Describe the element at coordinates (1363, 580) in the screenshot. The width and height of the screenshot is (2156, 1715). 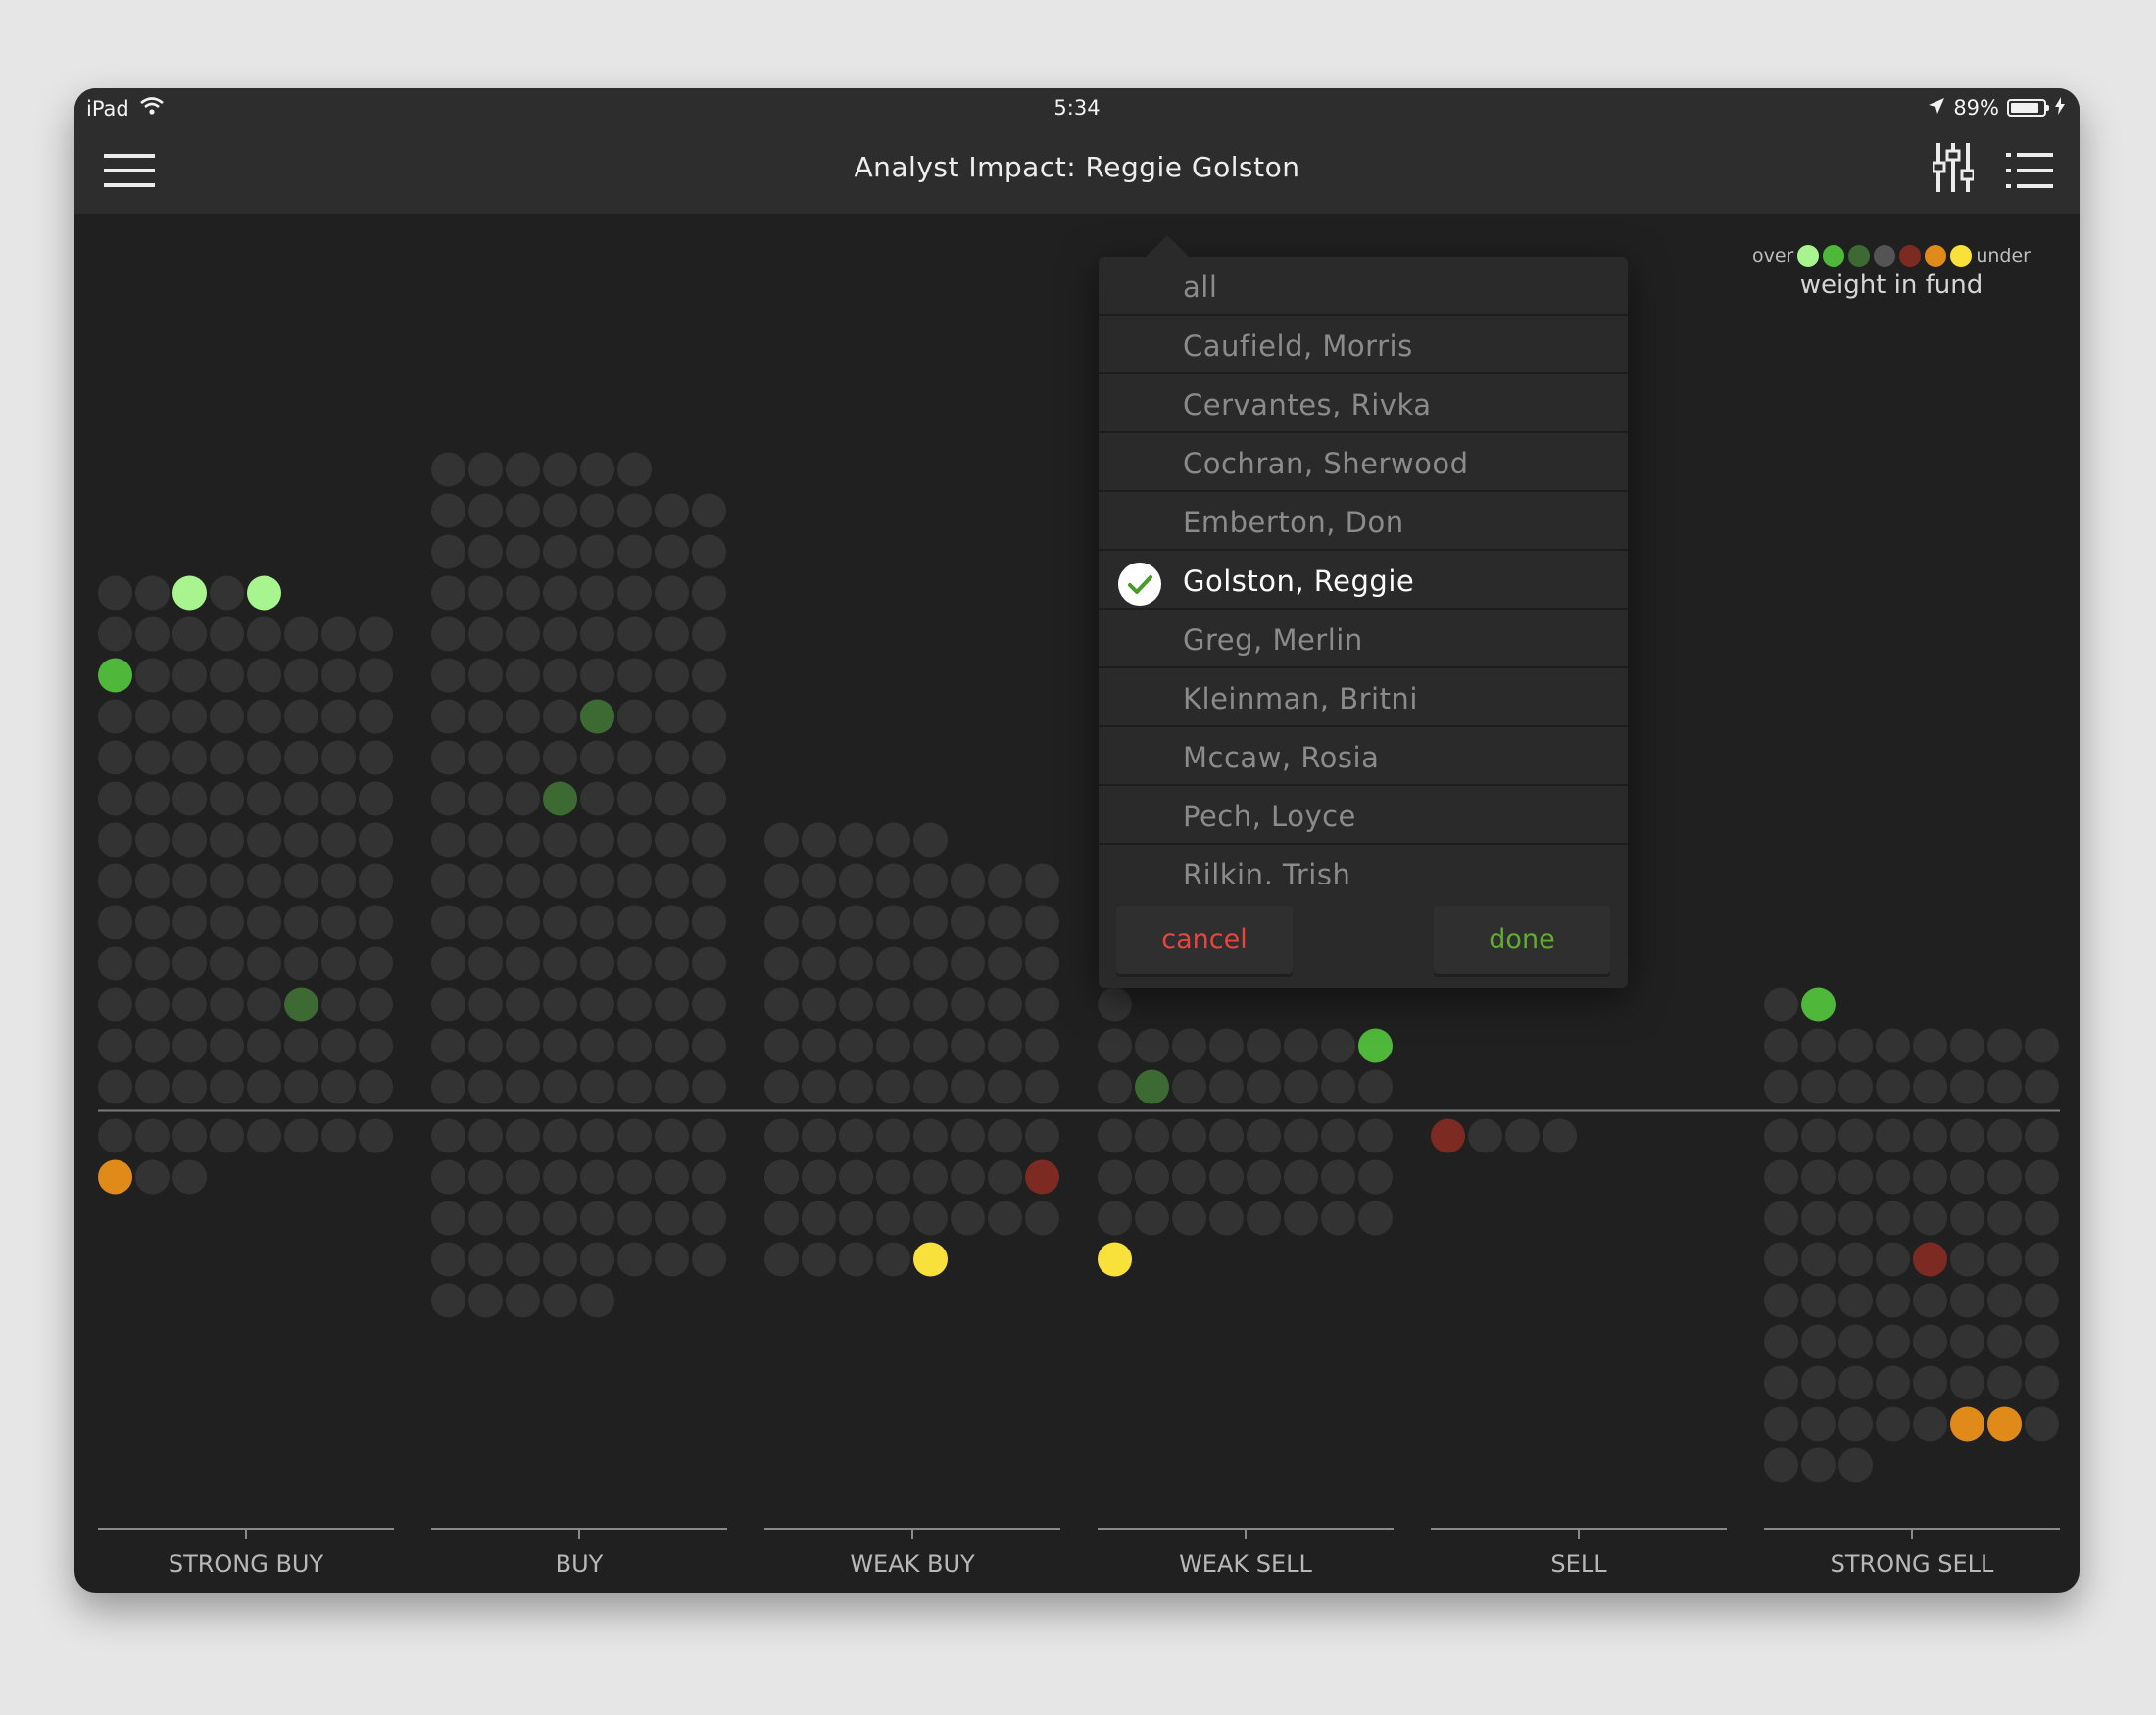
I see `analyst-list-item: Golston, Reggie` at that location.